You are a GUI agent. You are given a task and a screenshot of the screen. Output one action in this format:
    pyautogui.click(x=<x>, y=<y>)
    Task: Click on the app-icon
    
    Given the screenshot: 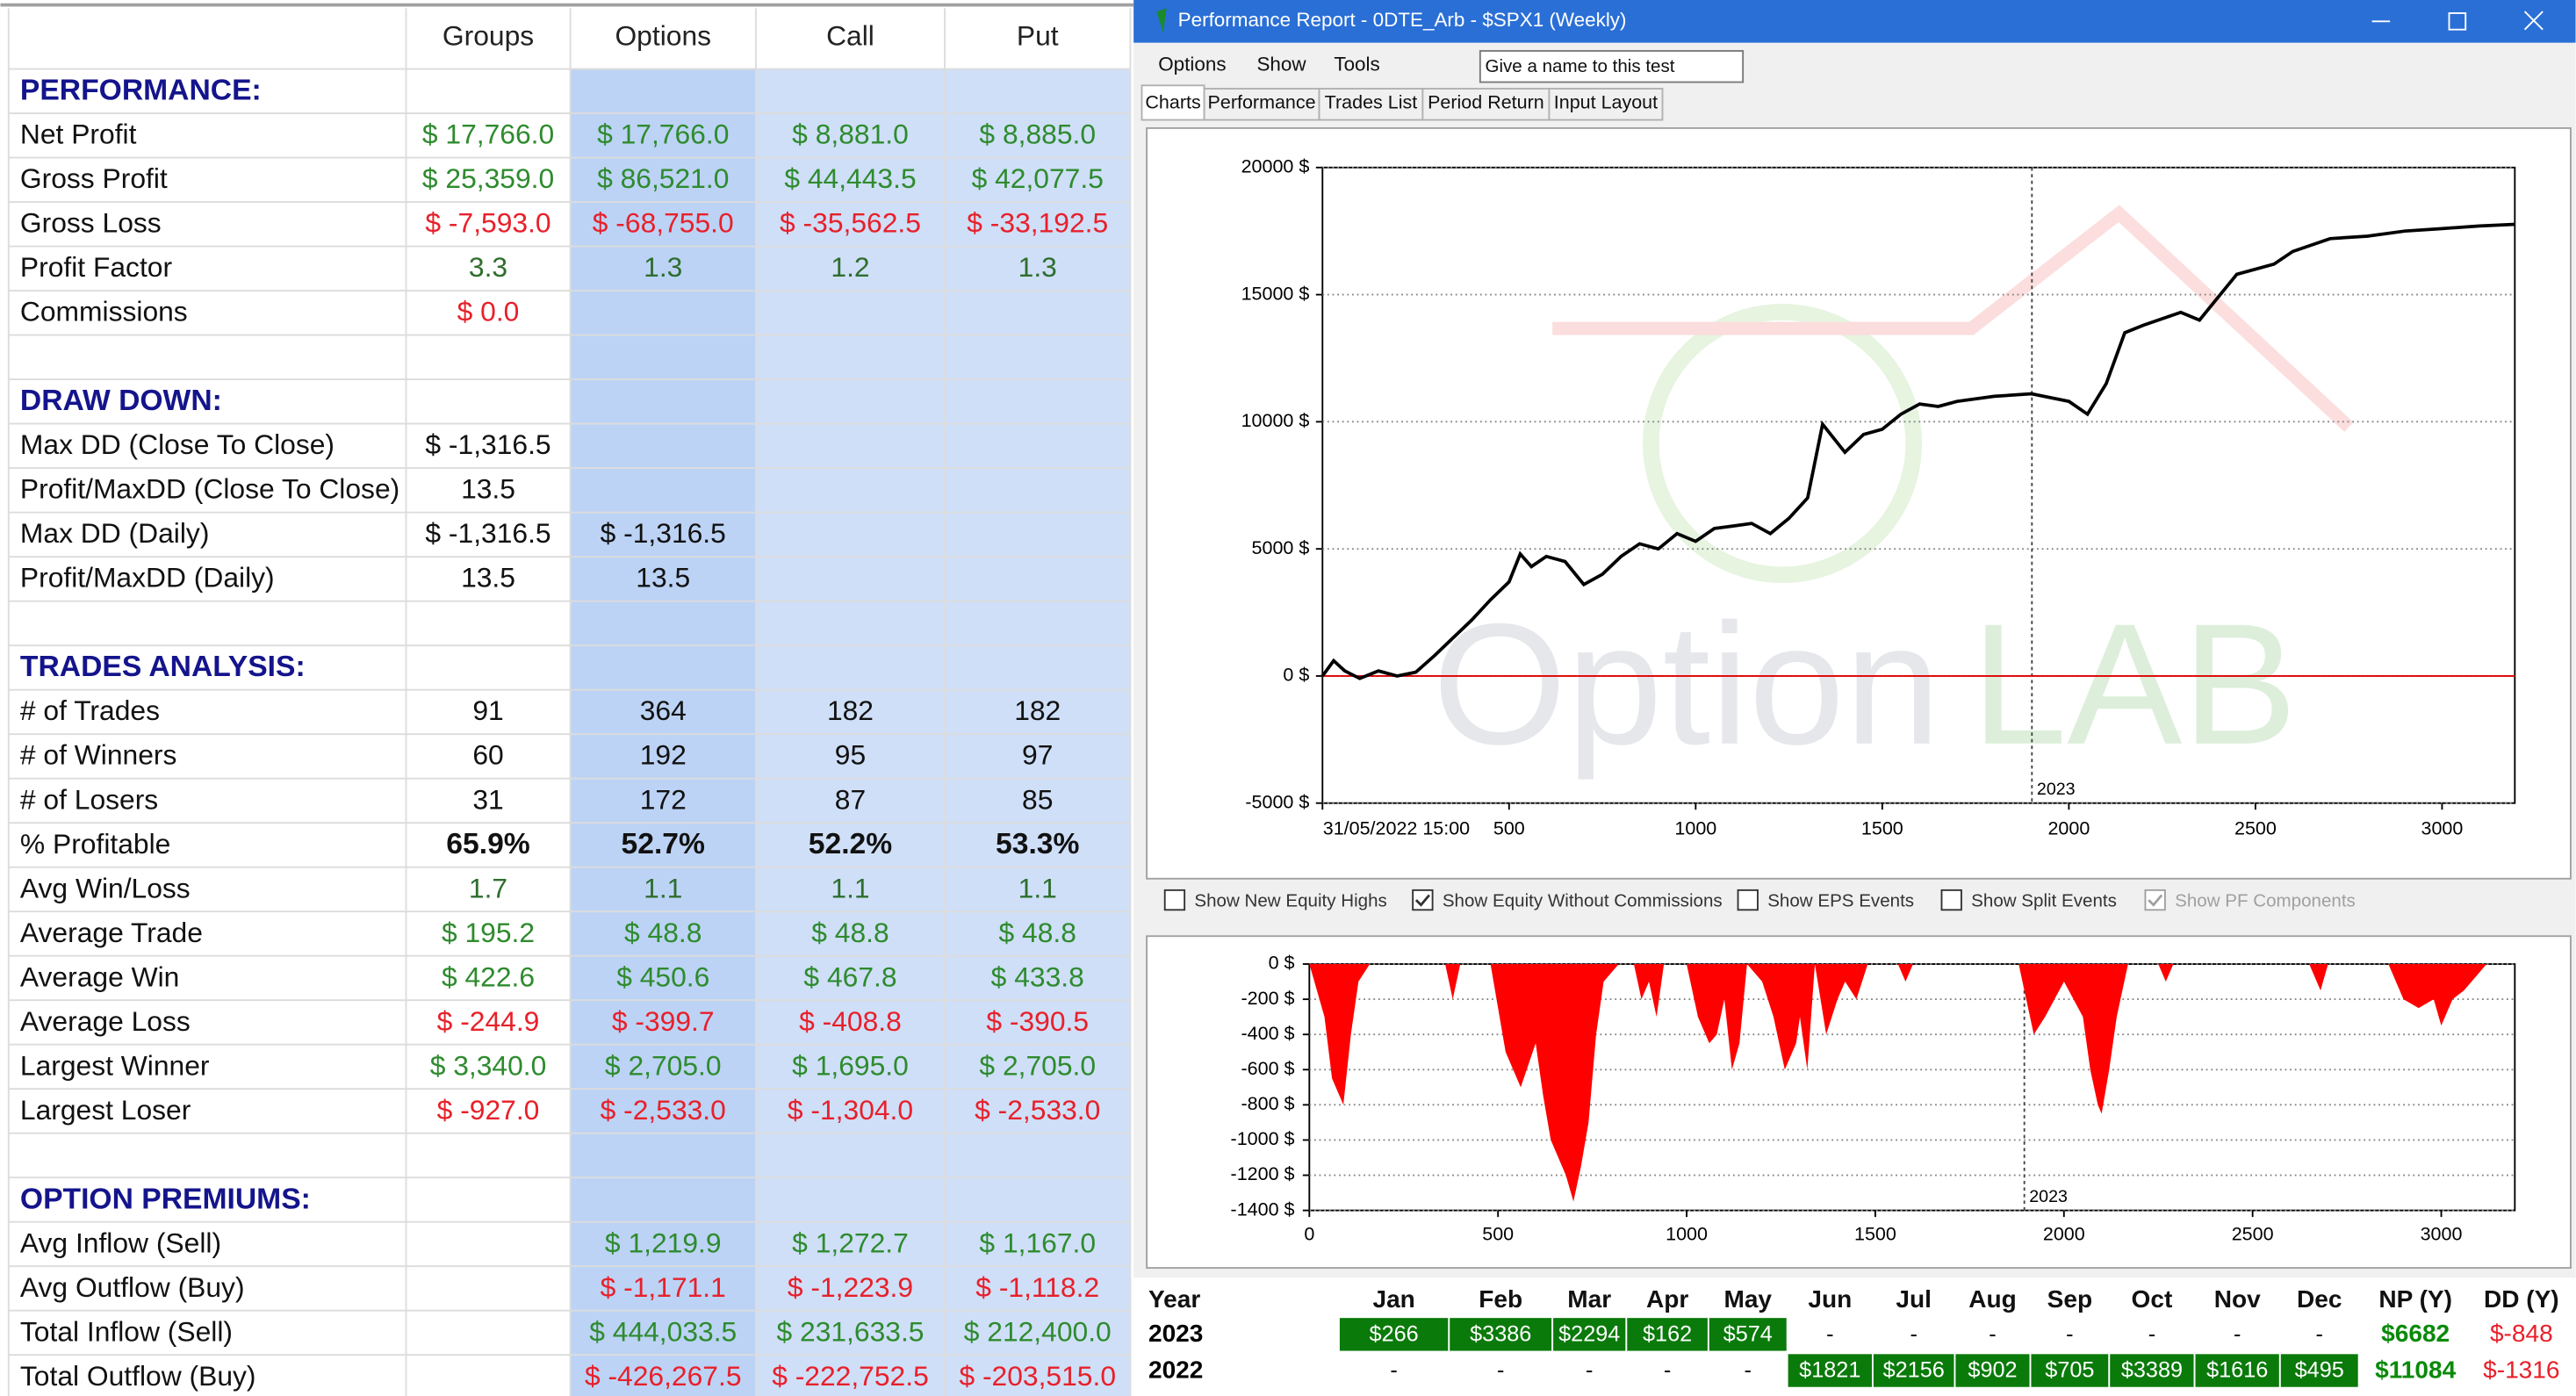 What is the action you would take?
    pyautogui.click(x=1161, y=21)
    